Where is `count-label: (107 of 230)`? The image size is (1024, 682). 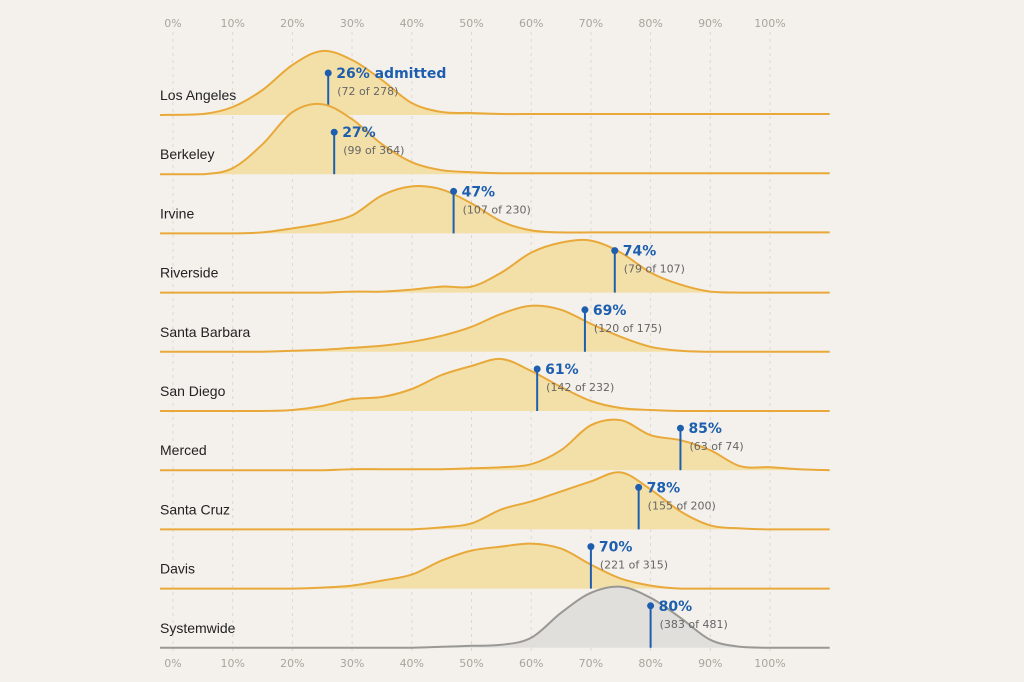 count-label: (107 of 230) is located at coordinates (497, 209).